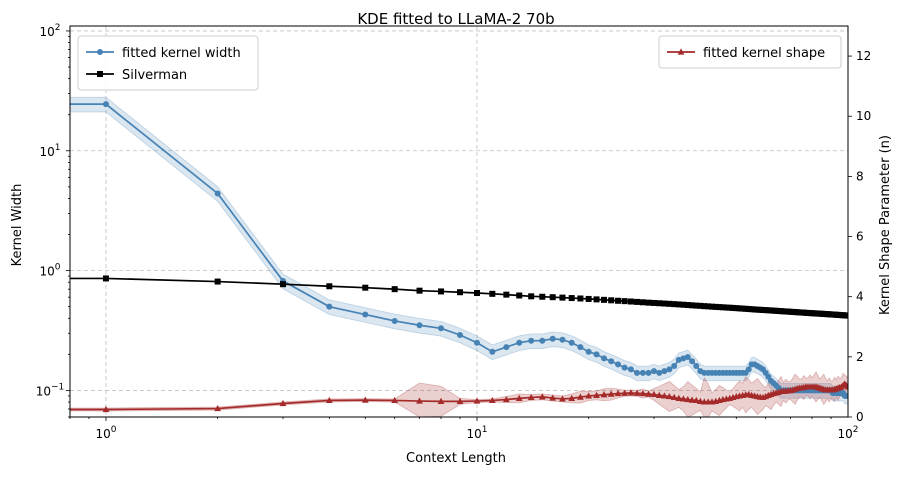  Describe the element at coordinates (885, 225) in the screenshot. I see `y-right-axis-label: Kernel Shape Parameter (n)` at that location.